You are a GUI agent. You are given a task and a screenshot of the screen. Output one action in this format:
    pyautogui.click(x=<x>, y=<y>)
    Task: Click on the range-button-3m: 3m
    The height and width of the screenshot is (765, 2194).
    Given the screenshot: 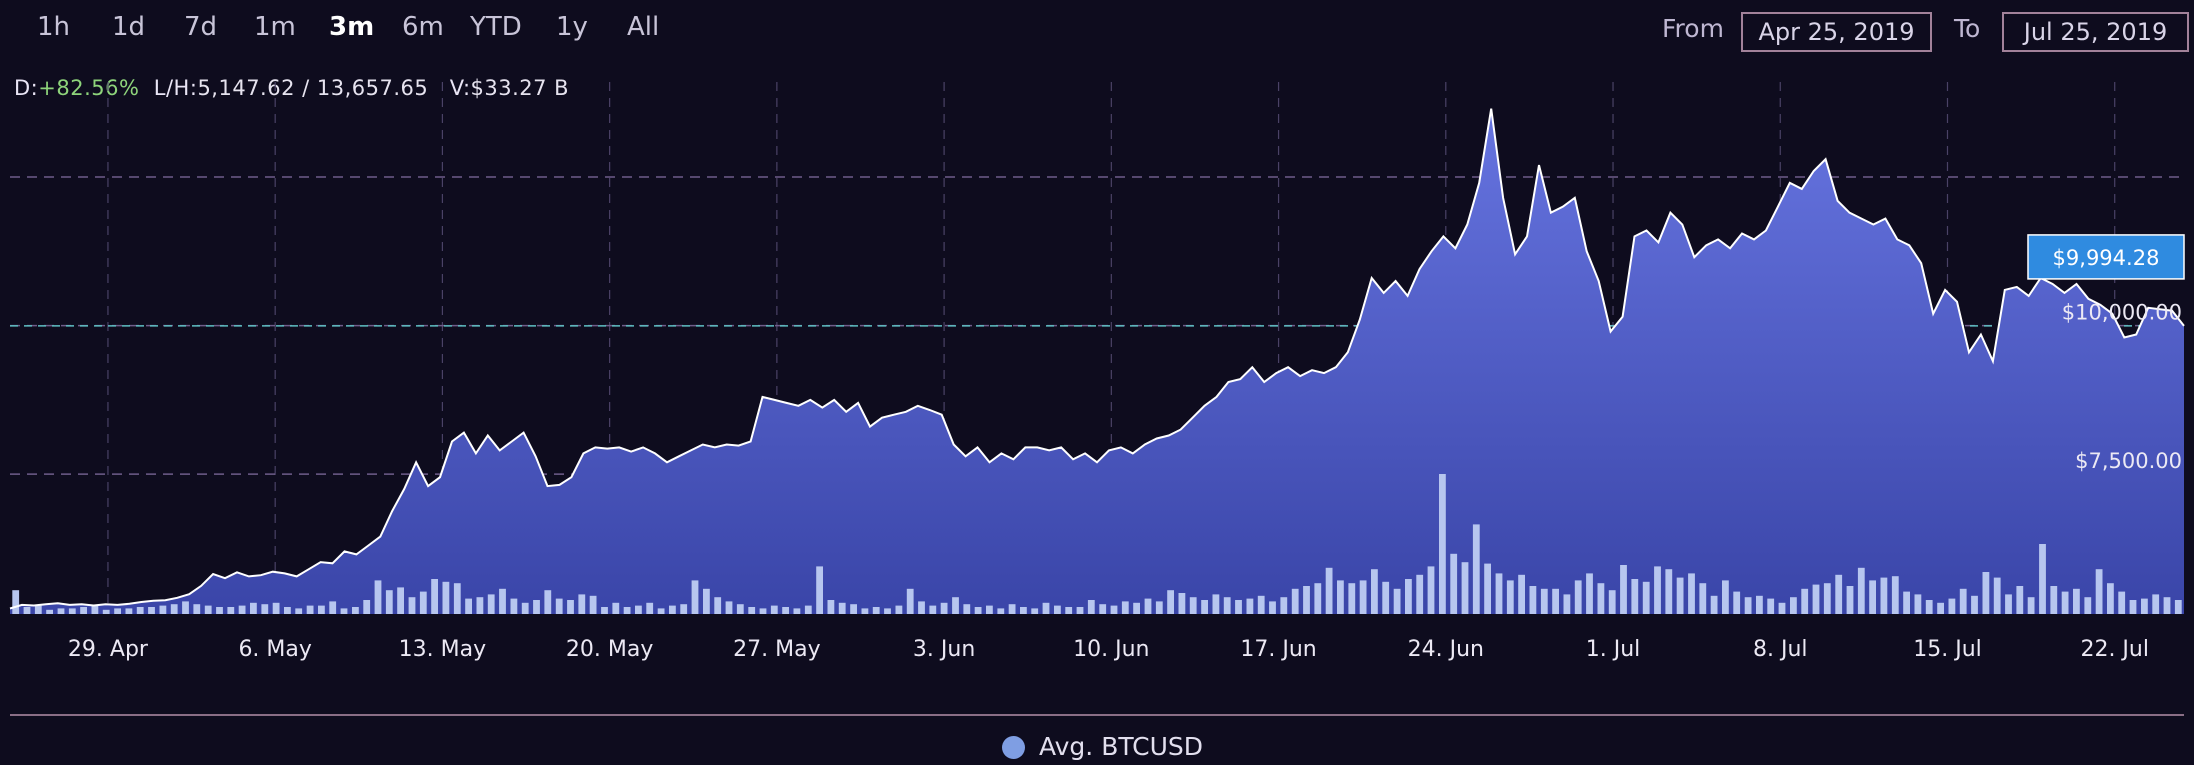 What is the action you would take?
    pyautogui.click(x=352, y=27)
    